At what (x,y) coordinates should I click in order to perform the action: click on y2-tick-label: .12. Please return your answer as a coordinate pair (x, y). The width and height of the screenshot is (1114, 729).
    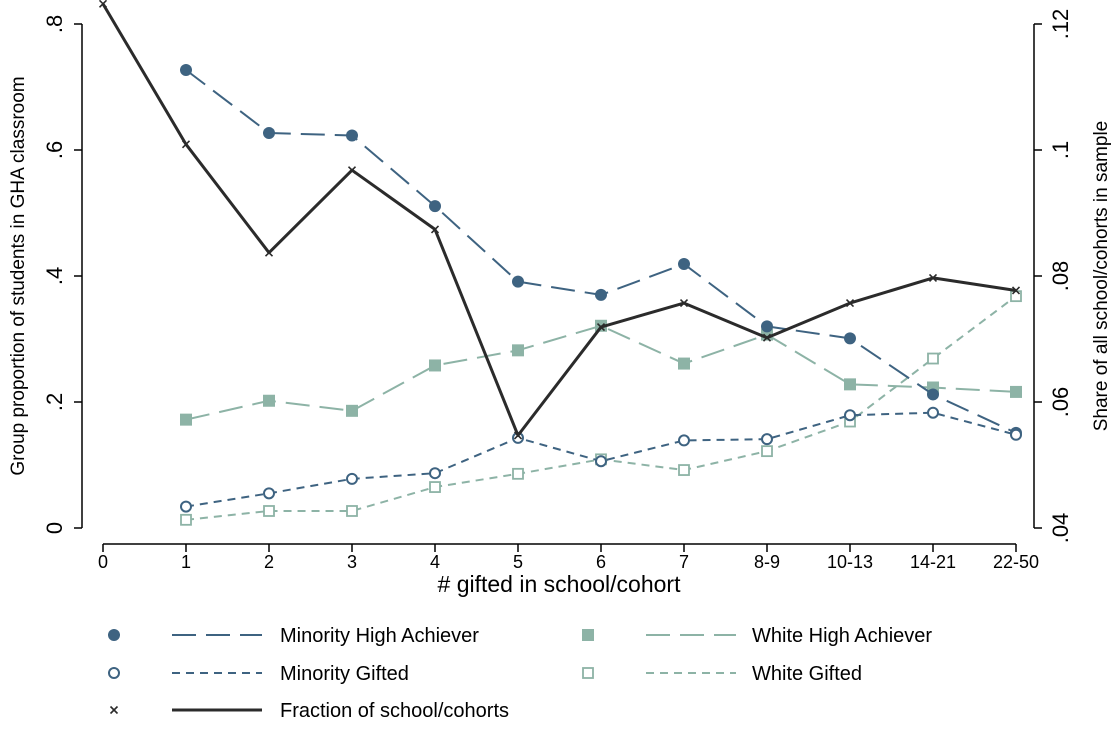
    Looking at the image, I should click on (1060, 24).